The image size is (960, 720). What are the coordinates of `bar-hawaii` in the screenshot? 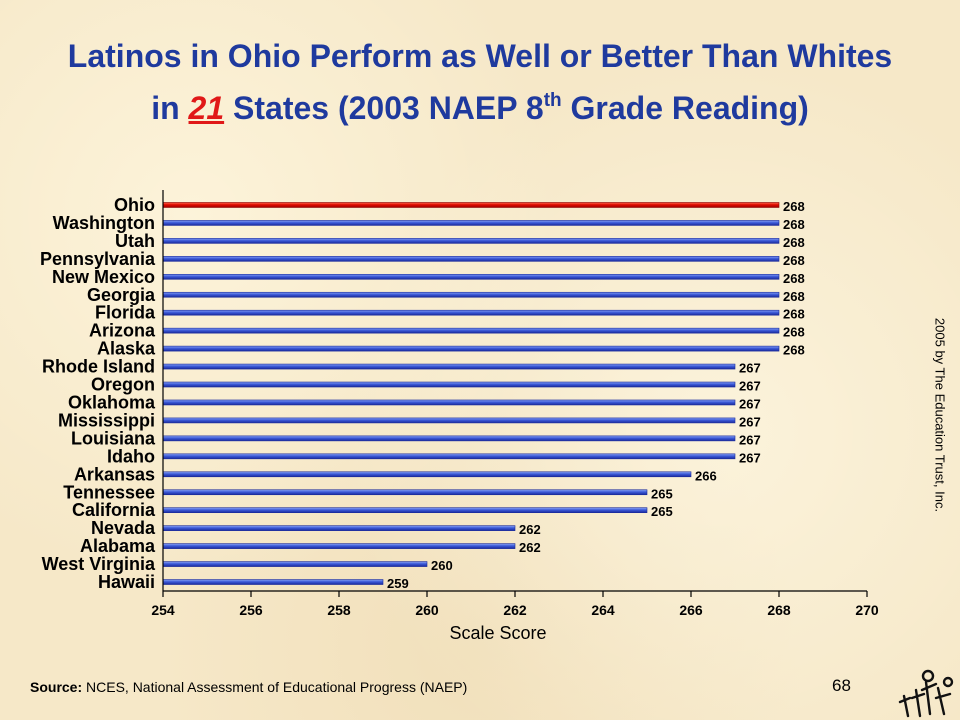 It's located at (273, 582).